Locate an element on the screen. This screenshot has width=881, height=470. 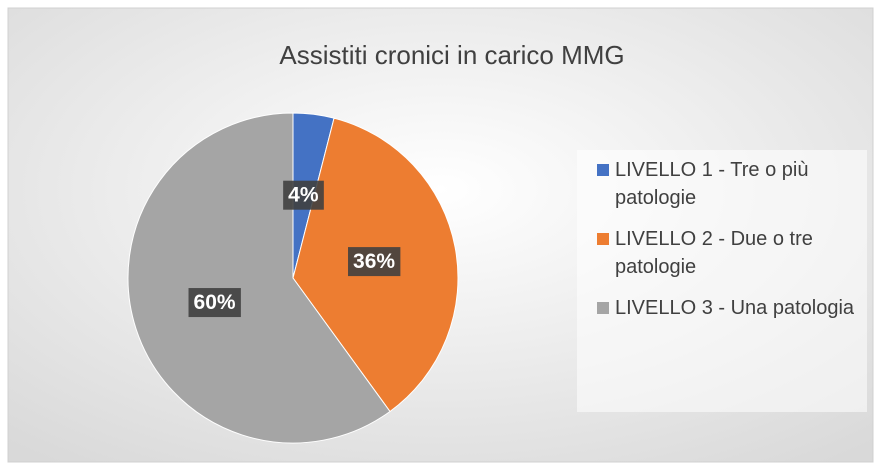
data-label: 4% is located at coordinates (303, 195).